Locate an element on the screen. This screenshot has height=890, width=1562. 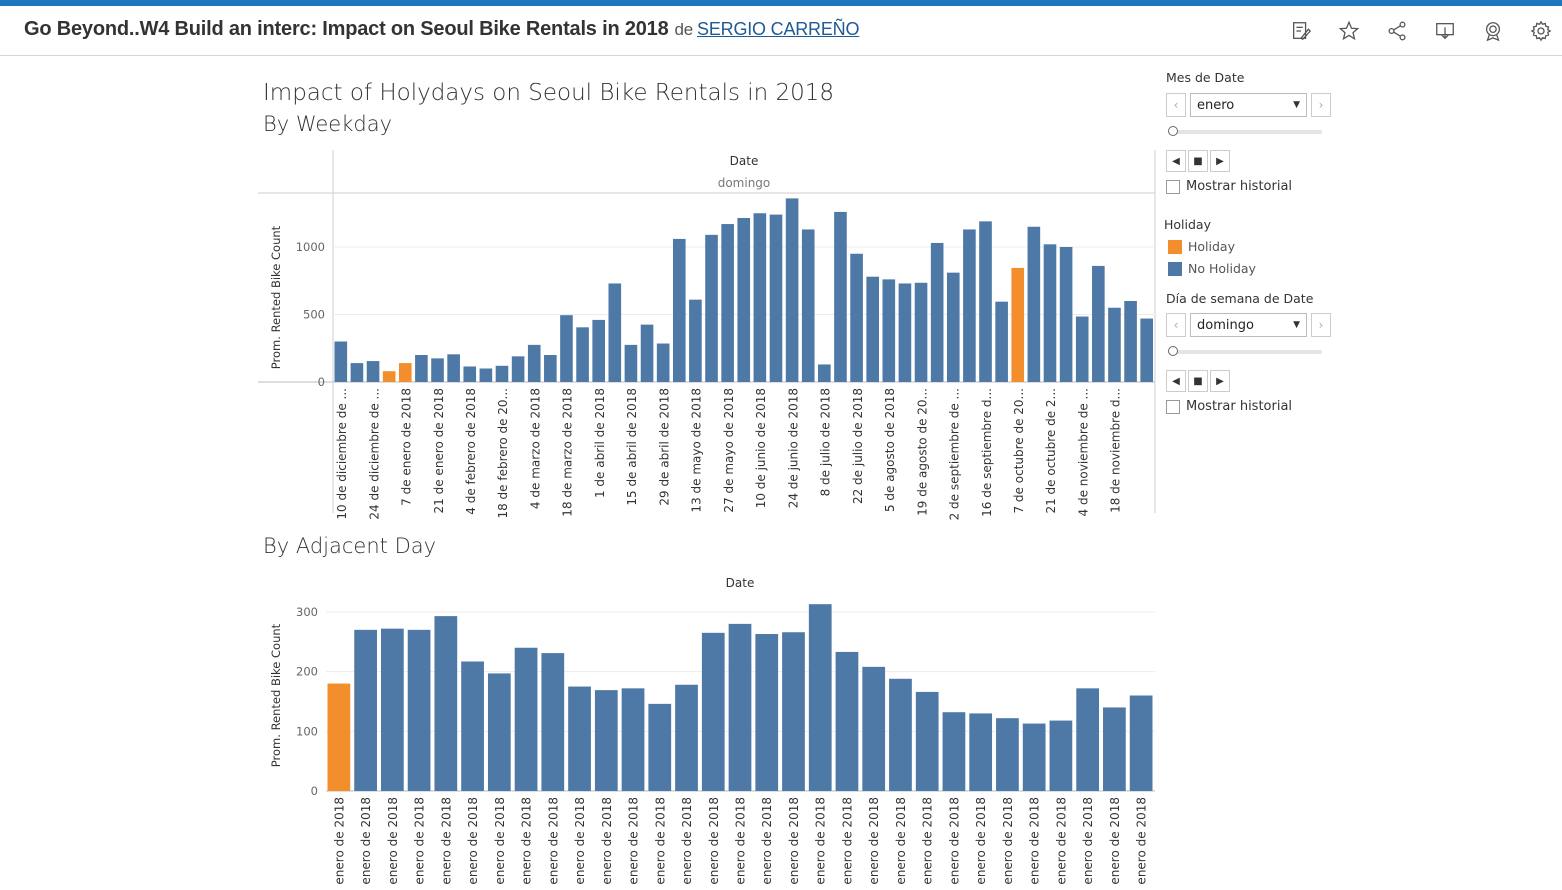
star-icon is located at coordinates (1349, 31).